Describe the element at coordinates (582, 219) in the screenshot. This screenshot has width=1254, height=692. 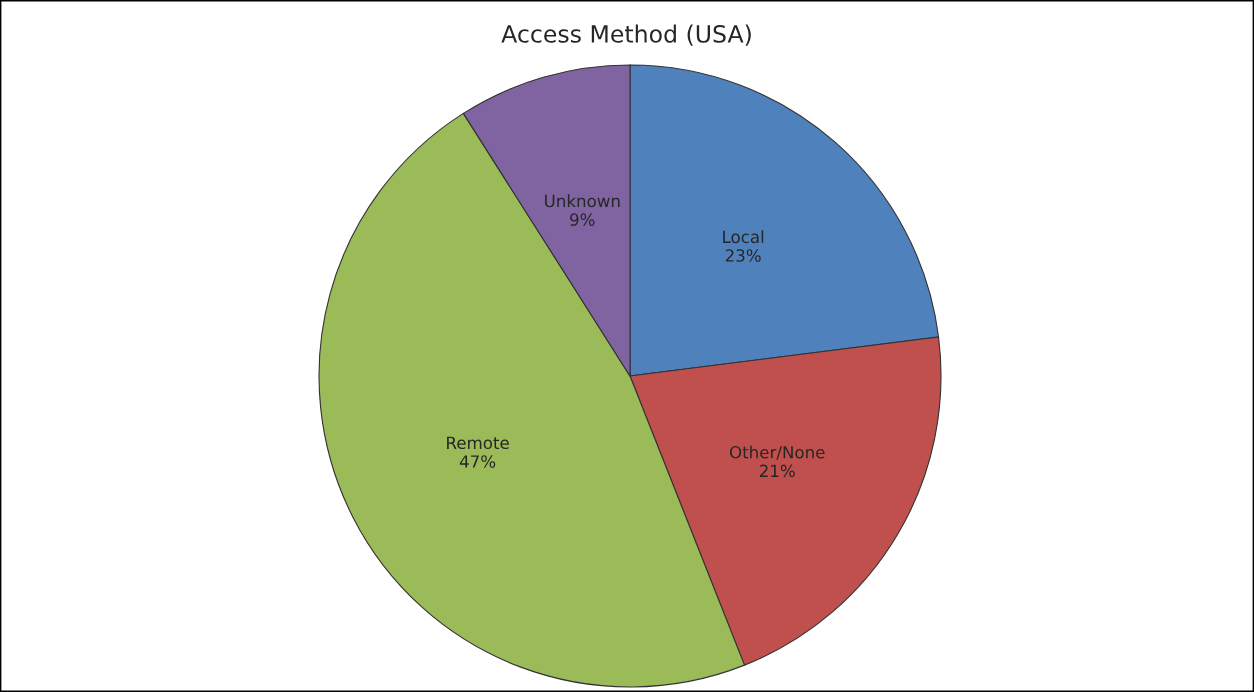
I see `data-label: 9%` at that location.